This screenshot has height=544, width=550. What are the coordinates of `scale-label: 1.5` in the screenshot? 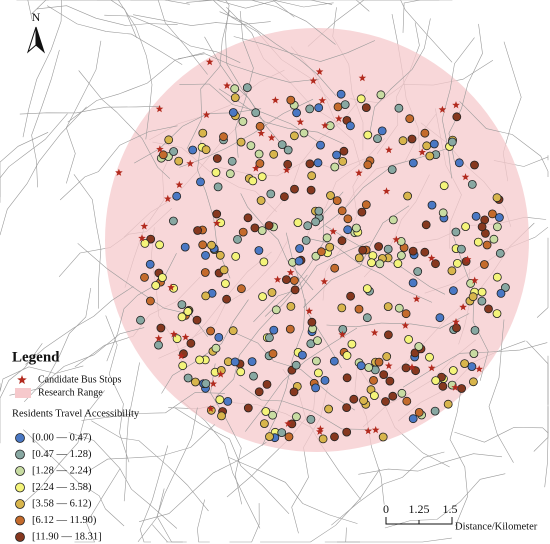 It's located at (450, 509).